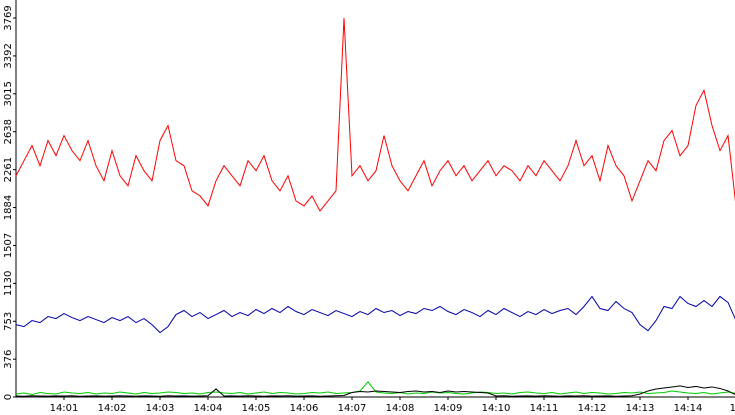 The height and width of the screenshot is (415, 735). What do you see at coordinates (544, 408) in the screenshot?
I see `x-tick-label: 14:11` at bounding box center [544, 408].